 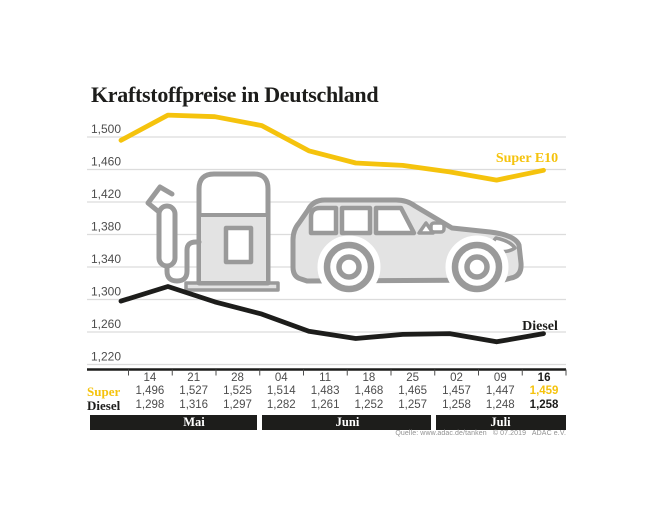 I want to click on table-date-row: 14 21 28 04 11 18 25 02 09 16, so click(x=347, y=378).